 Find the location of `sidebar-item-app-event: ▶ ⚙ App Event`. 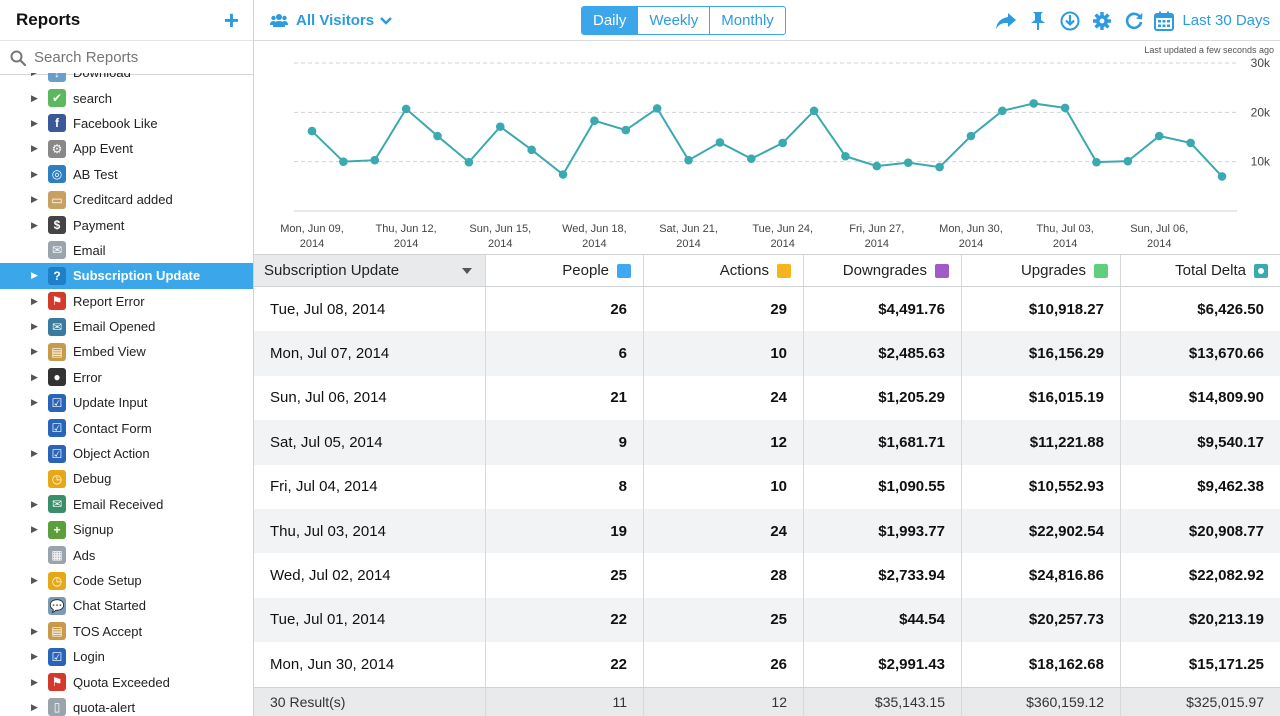

sidebar-item-app-event: ▶ ⚙ App Event is located at coordinates (126, 148).